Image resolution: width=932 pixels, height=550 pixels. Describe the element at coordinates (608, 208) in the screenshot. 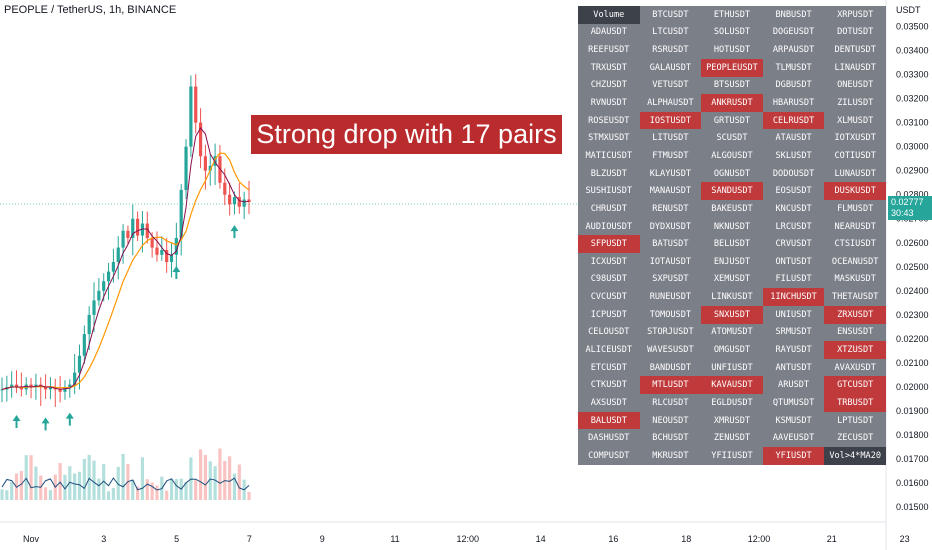

I see `scanner-pair-cell: CHRUSDT` at that location.